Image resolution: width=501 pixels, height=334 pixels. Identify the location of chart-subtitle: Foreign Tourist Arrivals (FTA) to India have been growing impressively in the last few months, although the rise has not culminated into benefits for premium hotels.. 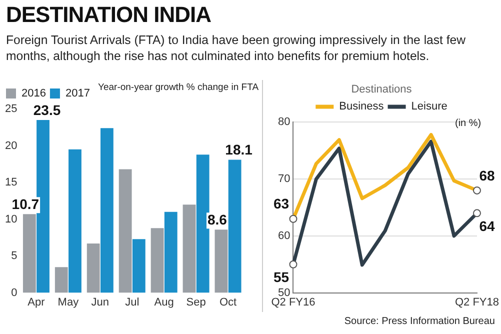
(236, 48).